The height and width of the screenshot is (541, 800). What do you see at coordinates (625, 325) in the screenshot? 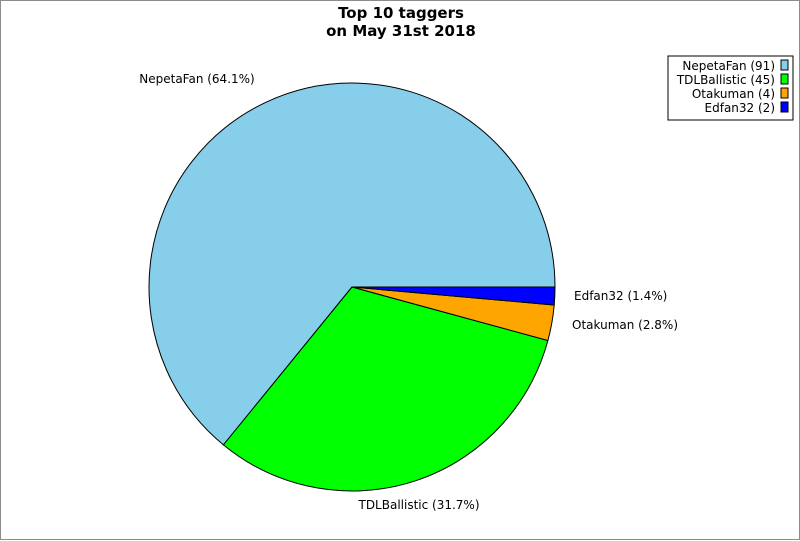
I see `slice-label-otakuman: Otakuman (2.8%)` at bounding box center [625, 325].